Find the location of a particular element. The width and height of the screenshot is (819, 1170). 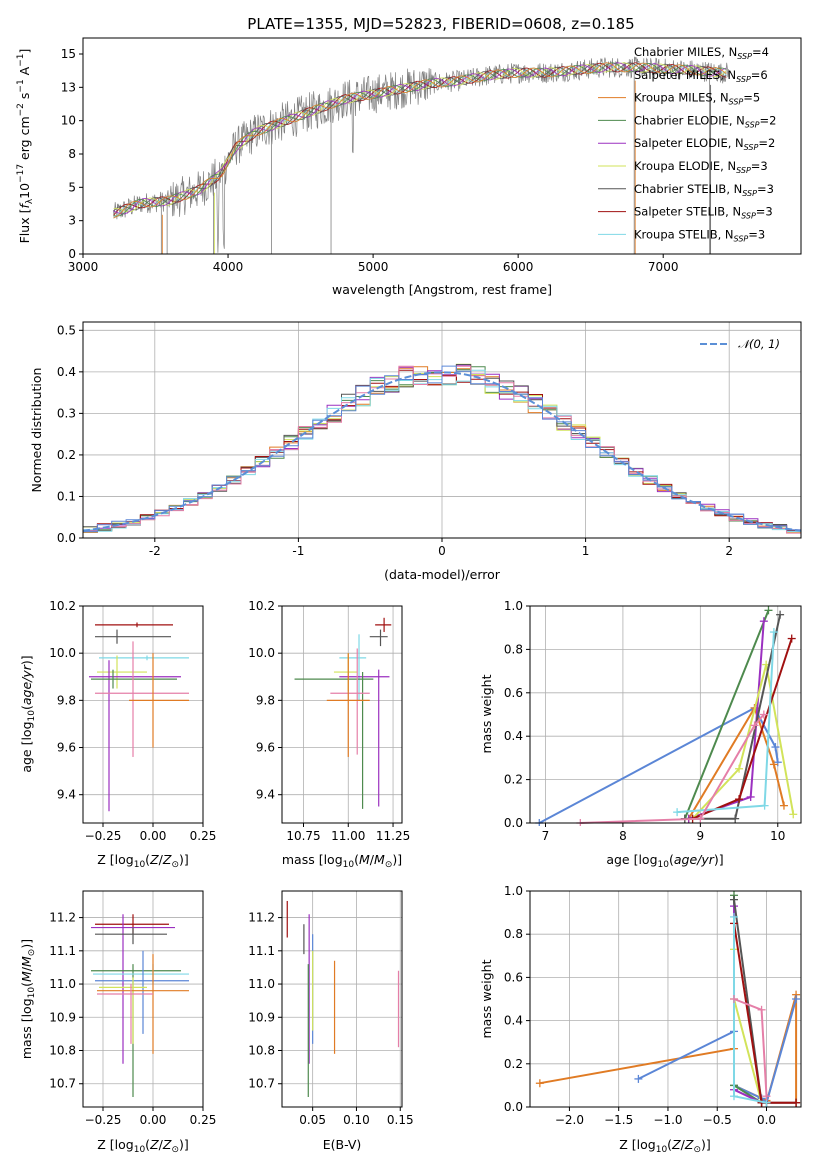

y-axis-label: age [log10(age/yr)] is located at coordinates (28, 713).